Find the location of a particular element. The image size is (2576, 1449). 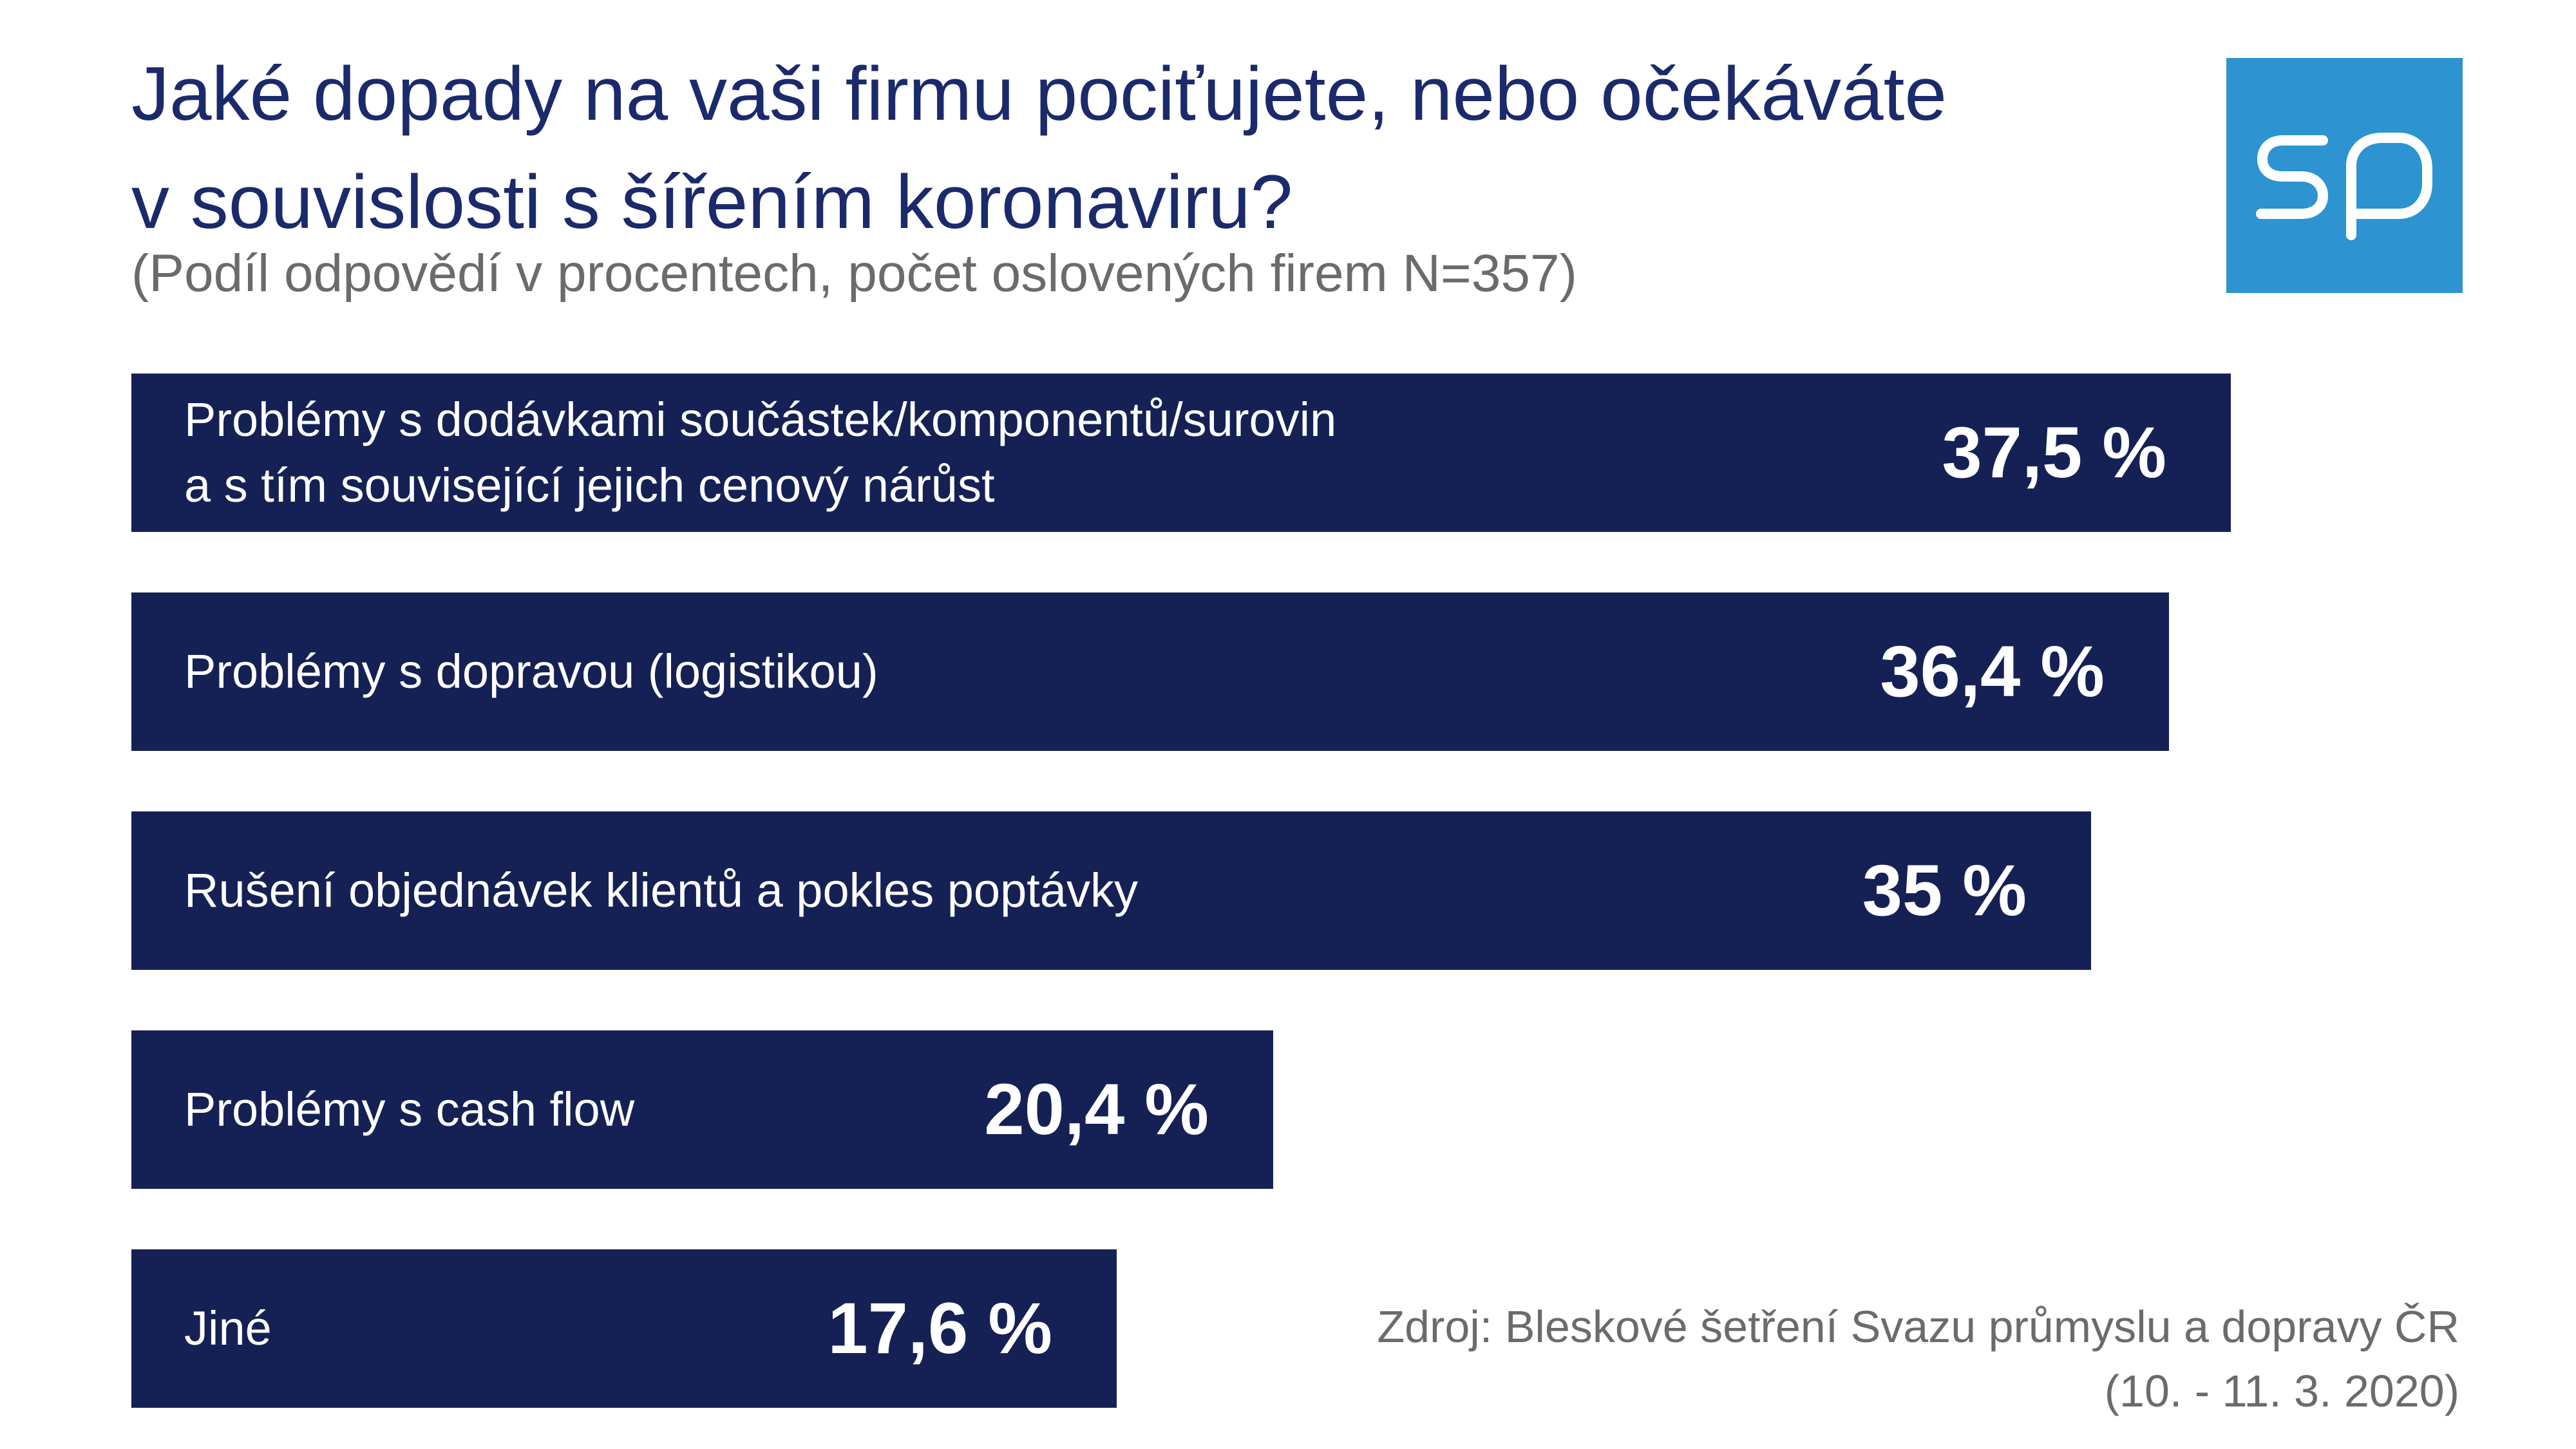

bar-5: Jiné 17,6 % is located at coordinates (624, 1329).